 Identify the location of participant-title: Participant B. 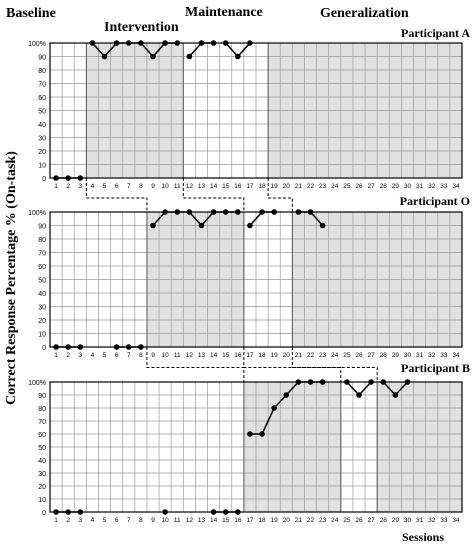
(435, 368).